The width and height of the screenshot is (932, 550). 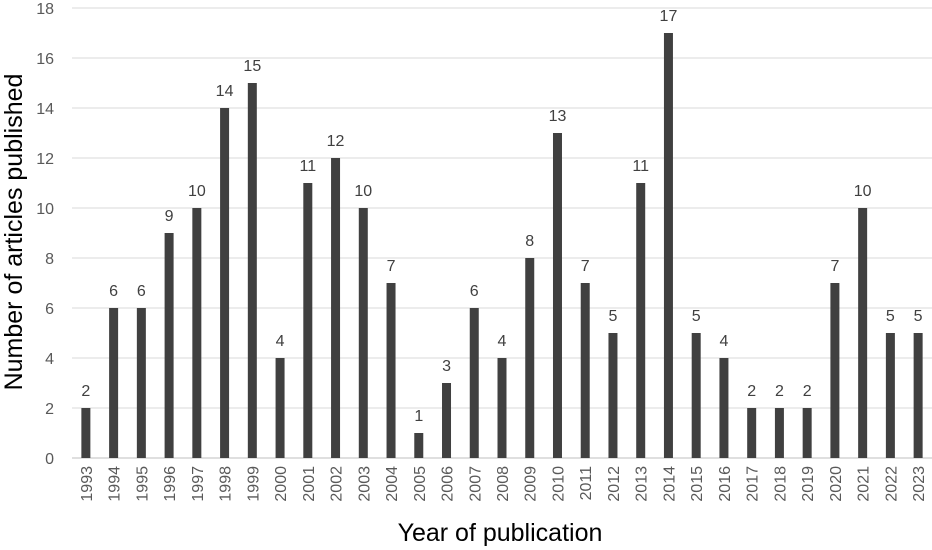 What do you see at coordinates (864, 484) in the screenshot?
I see `x-tick-label: 2021` at bounding box center [864, 484].